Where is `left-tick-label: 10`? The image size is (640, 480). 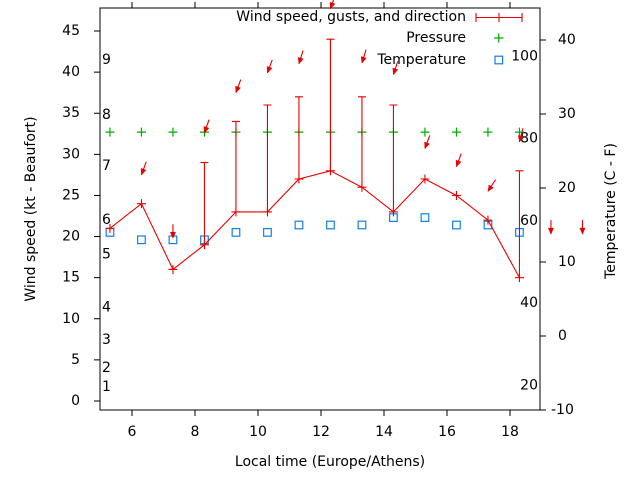 left-tick-label: 10 is located at coordinates (71, 319).